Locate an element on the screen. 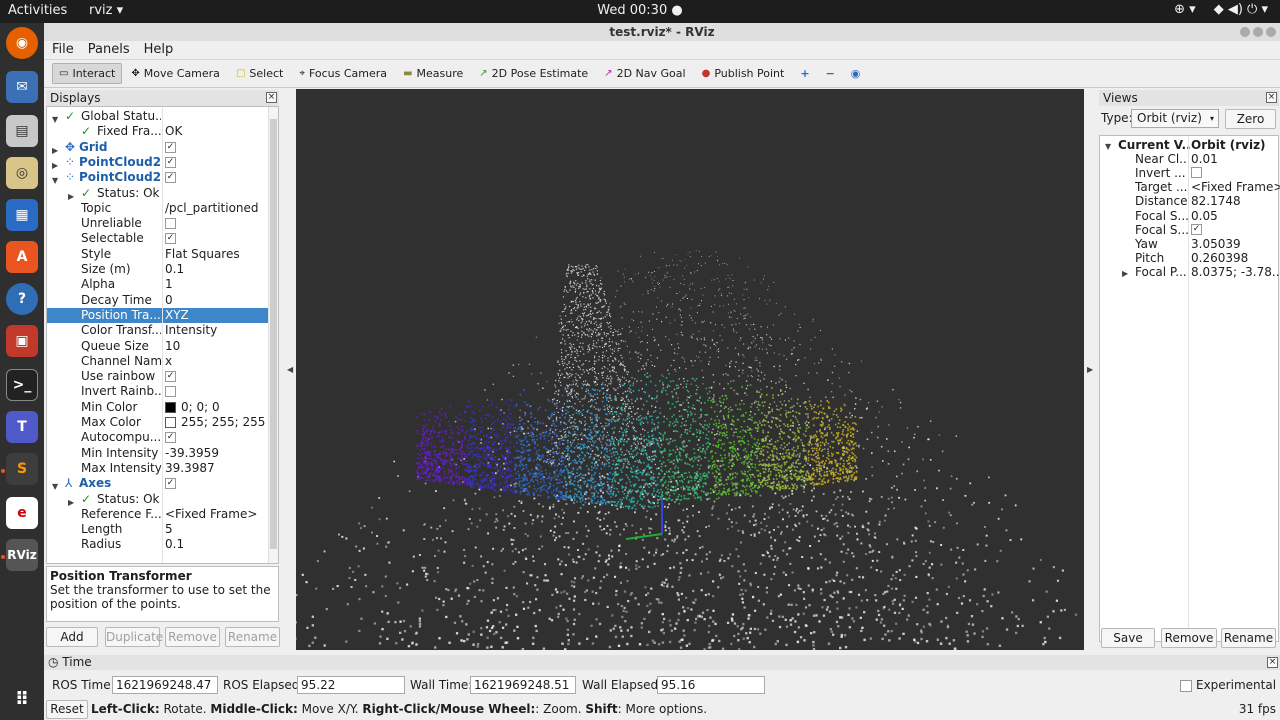  view-property-row: ▼ Current V... Orbit (rviz) is located at coordinates (1189, 145).